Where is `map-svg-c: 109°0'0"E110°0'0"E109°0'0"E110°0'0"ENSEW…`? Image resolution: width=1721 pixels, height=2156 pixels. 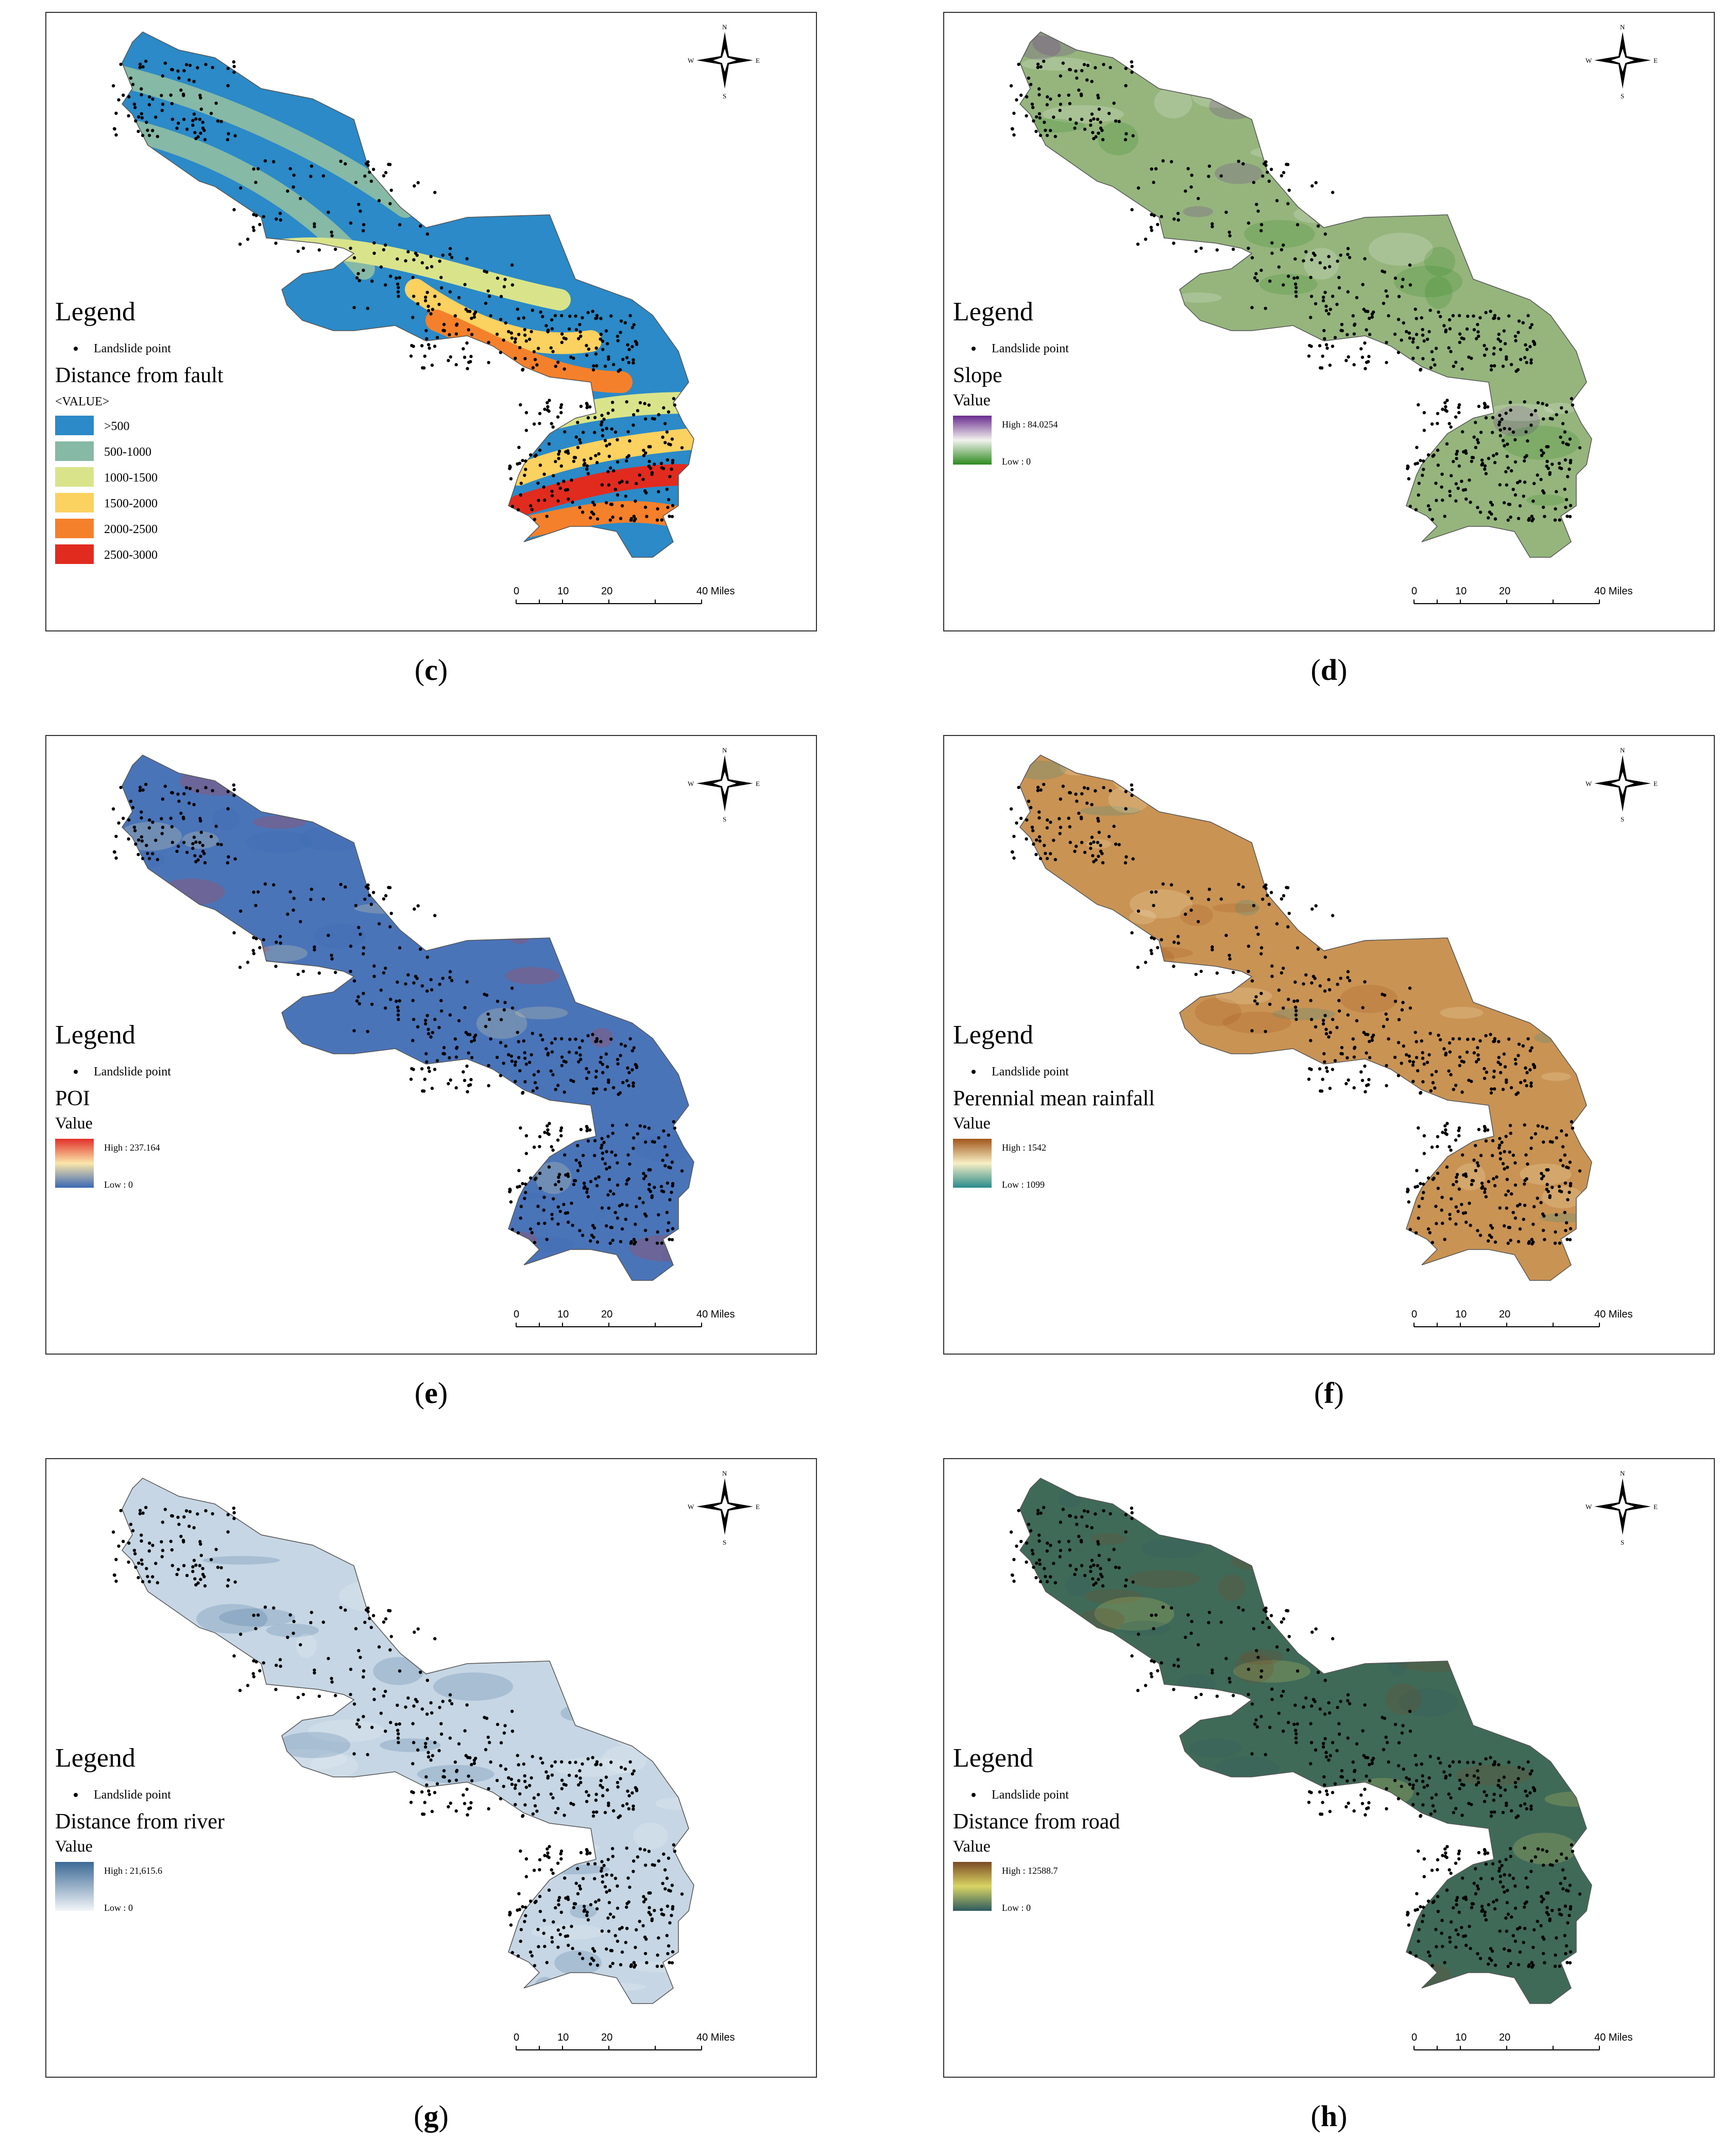
map-svg-c: 109°0'0"E110°0'0"E109°0'0"E110°0'0"ENSEW… is located at coordinates (431, 321).